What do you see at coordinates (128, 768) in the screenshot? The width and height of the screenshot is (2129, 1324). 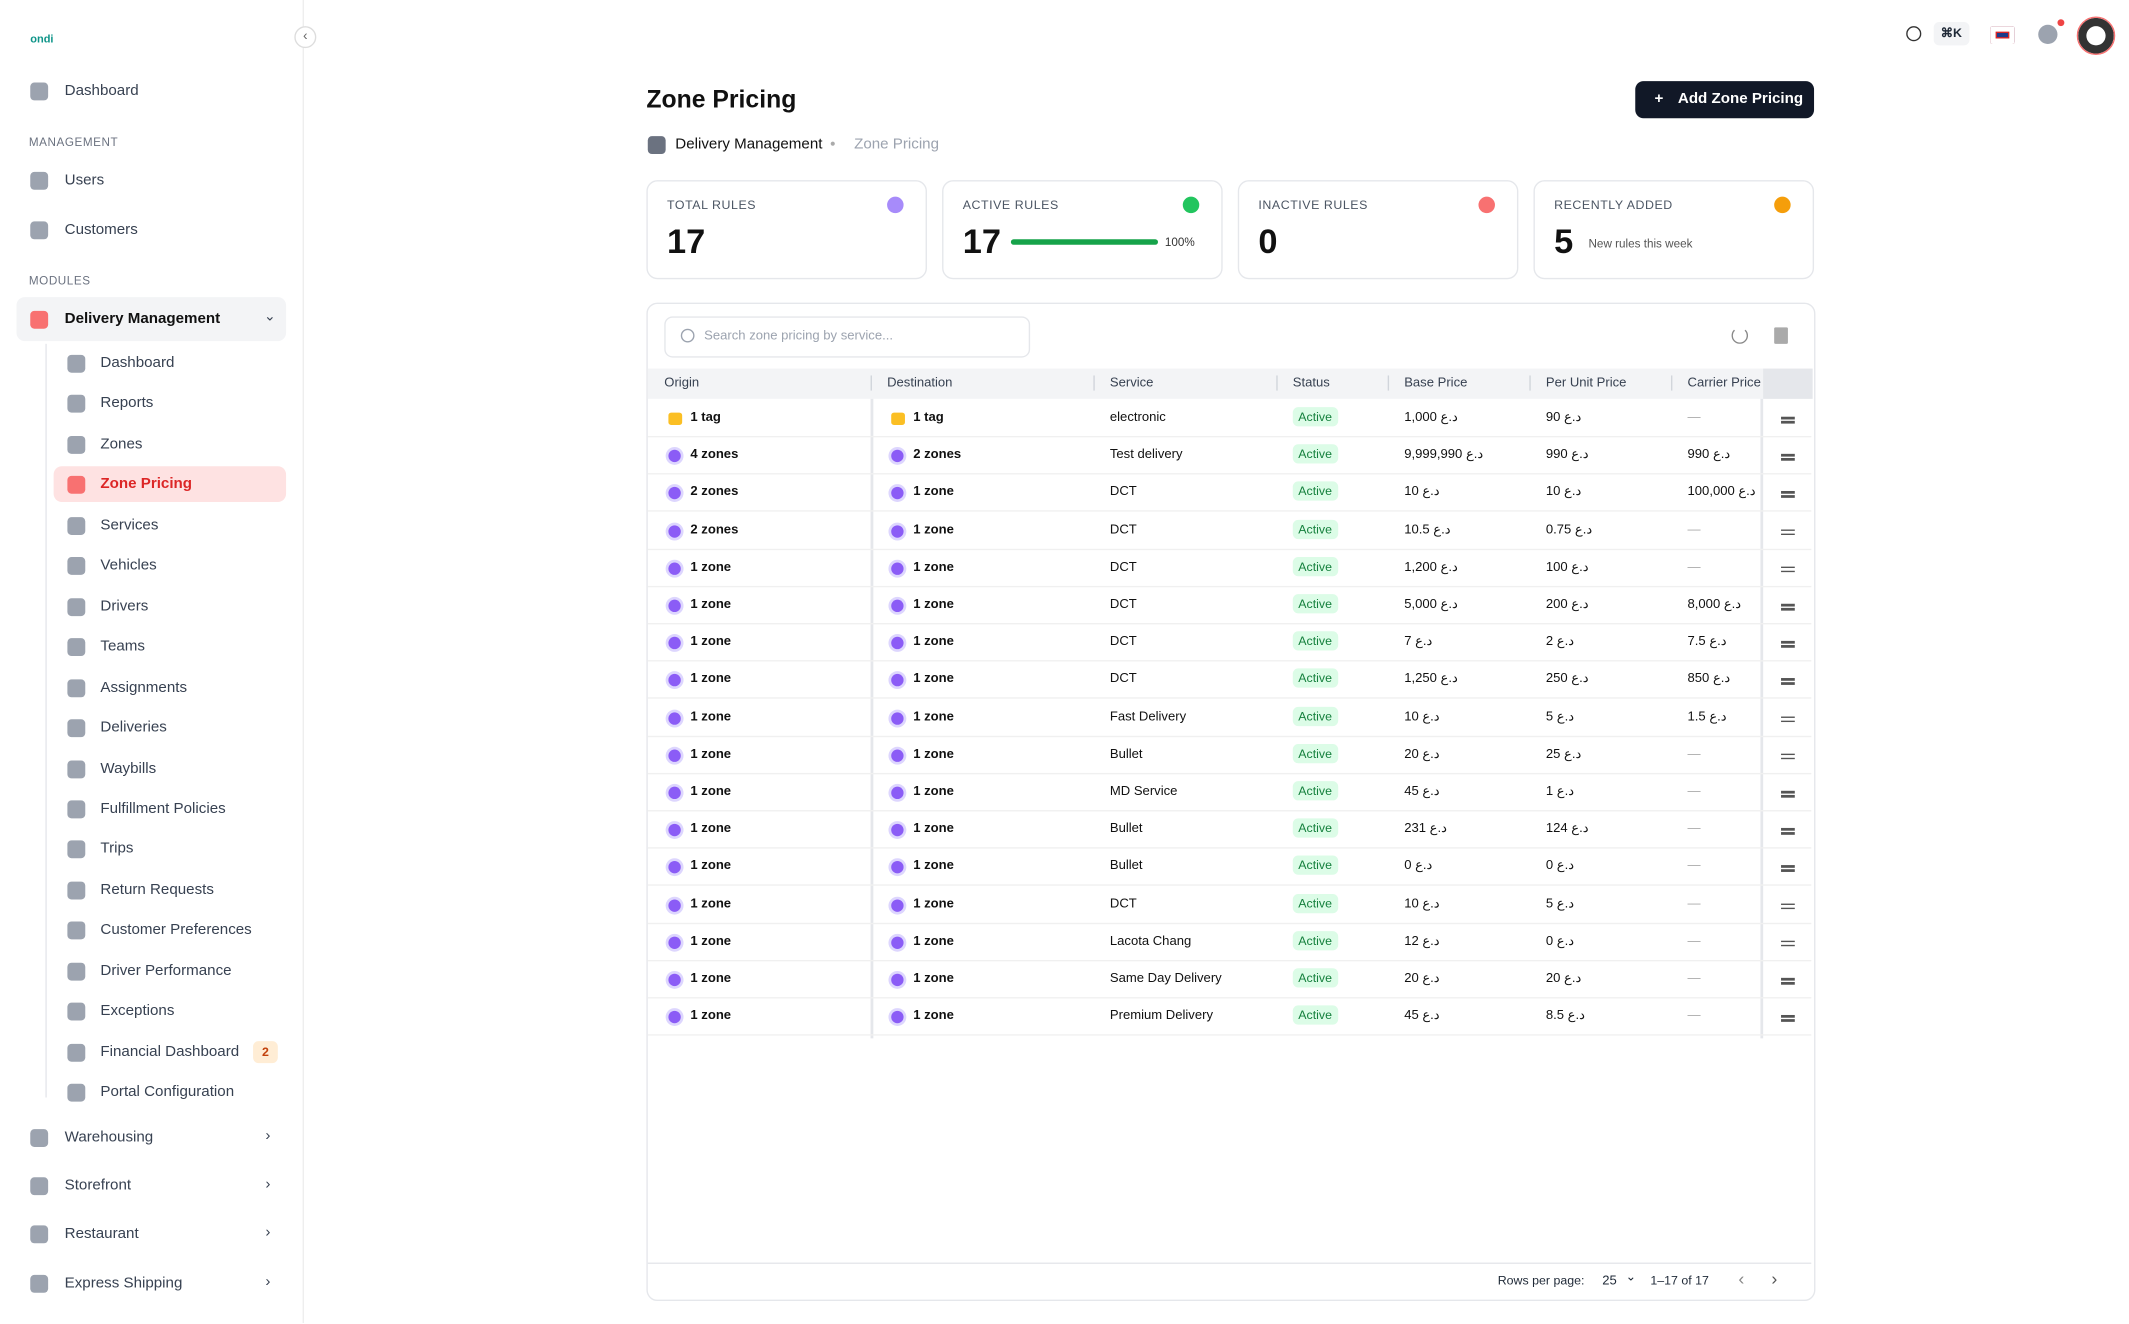 I see `nav-item: Waybills` at bounding box center [128, 768].